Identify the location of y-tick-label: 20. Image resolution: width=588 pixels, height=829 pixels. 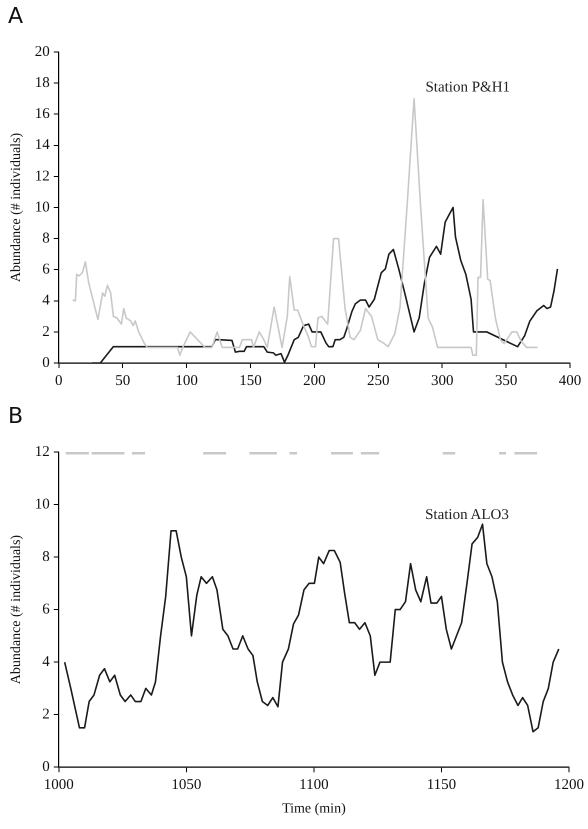
(42, 52).